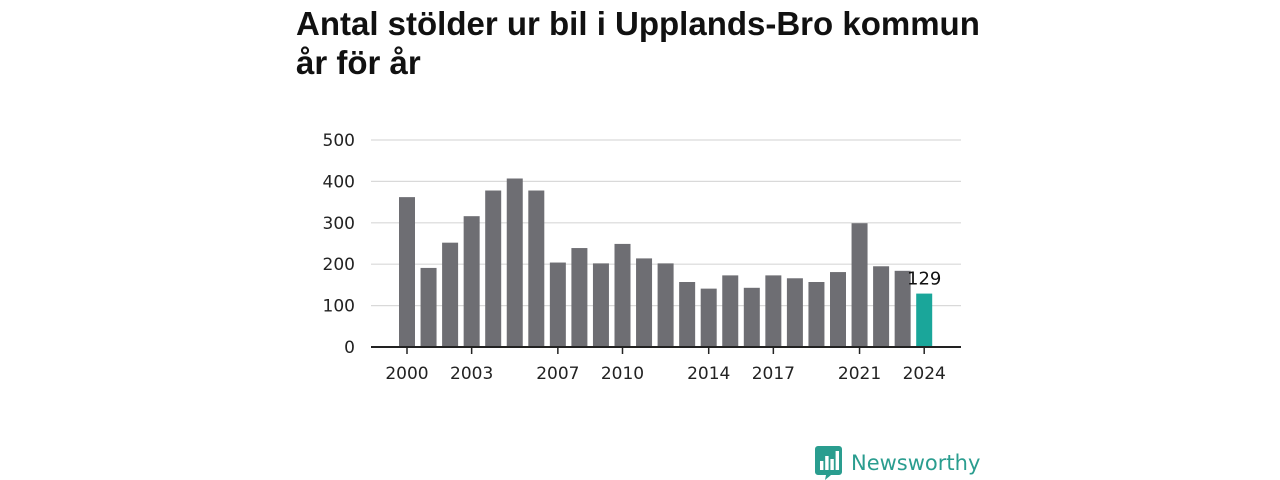  What do you see at coordinates (339, 182) in the screenshot?
I see `y-tick-label: 400` at bounding box center [339, 182].